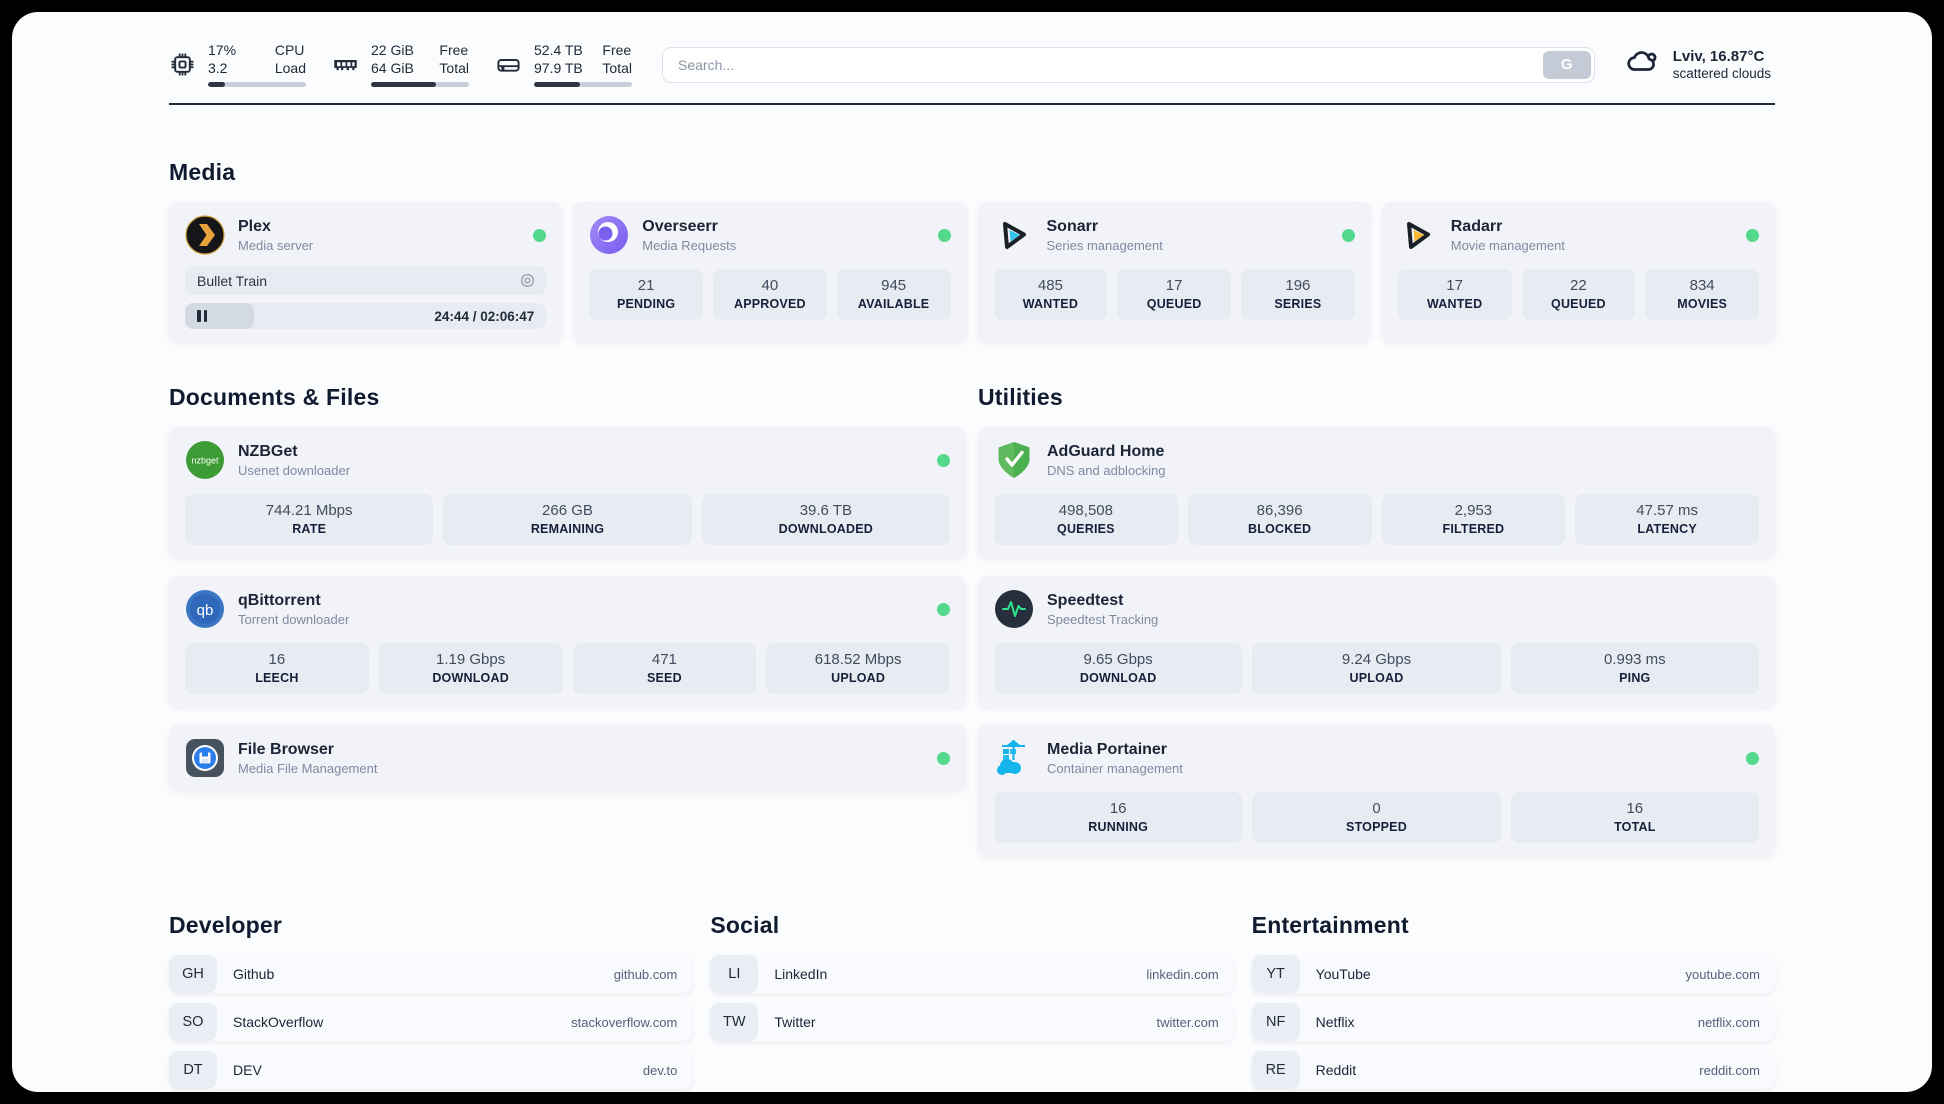  What do you see at coordinates (972, 1022) in the screenshot?
I see `link-twitter: TW Twitter twitter.com` at bounding box center [972, 1022].